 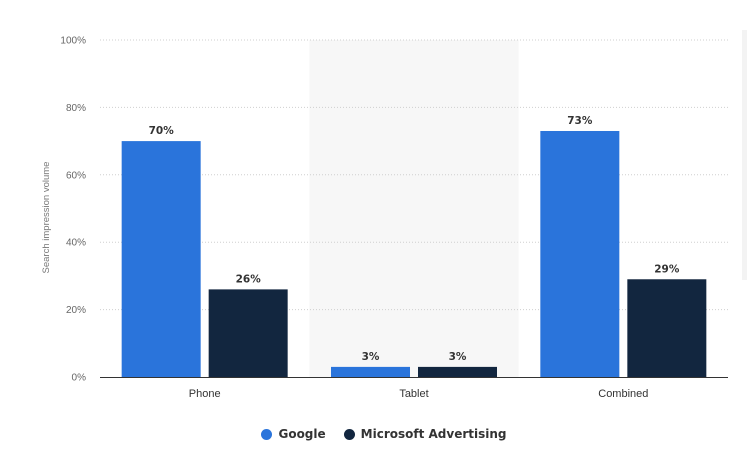 I want to click on bar-microsoft-advertising-combined, so click(x=667, y=328).